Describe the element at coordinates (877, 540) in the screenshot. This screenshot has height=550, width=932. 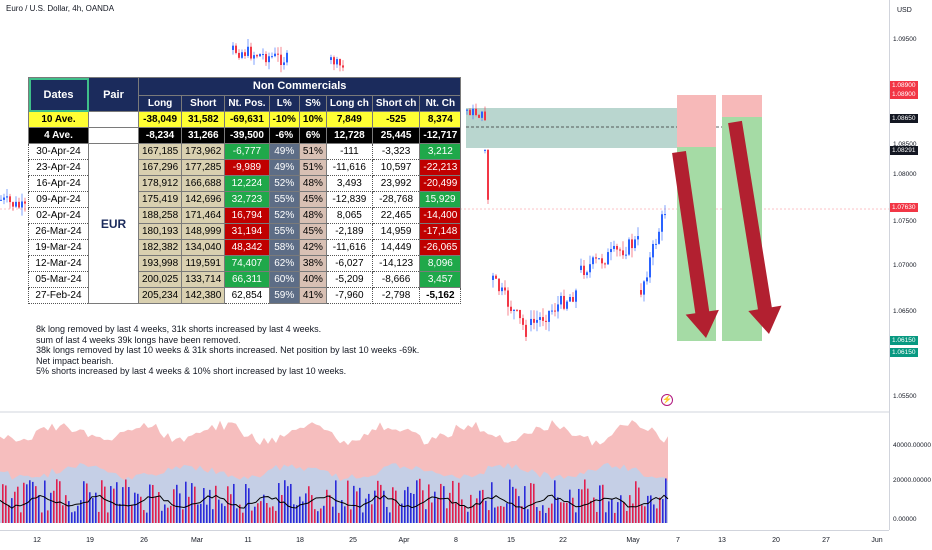
I see `time-tick: Jun` at that location.